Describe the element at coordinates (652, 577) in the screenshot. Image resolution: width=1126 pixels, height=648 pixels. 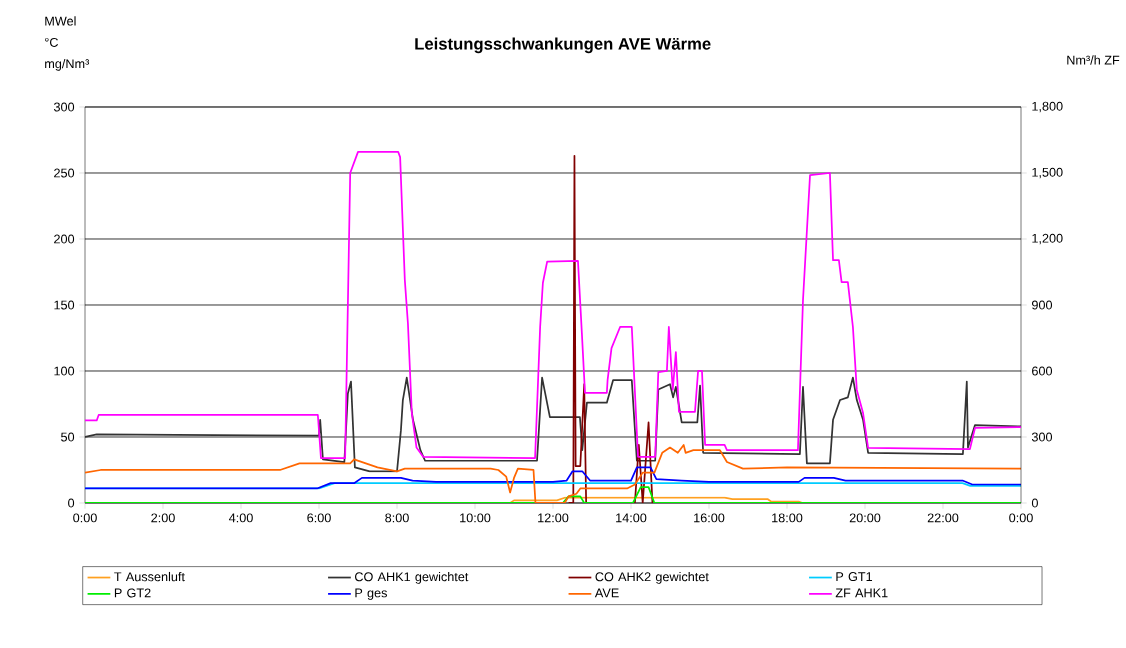
I see `legend-label: CO AHK2 gewichtet` at that location.